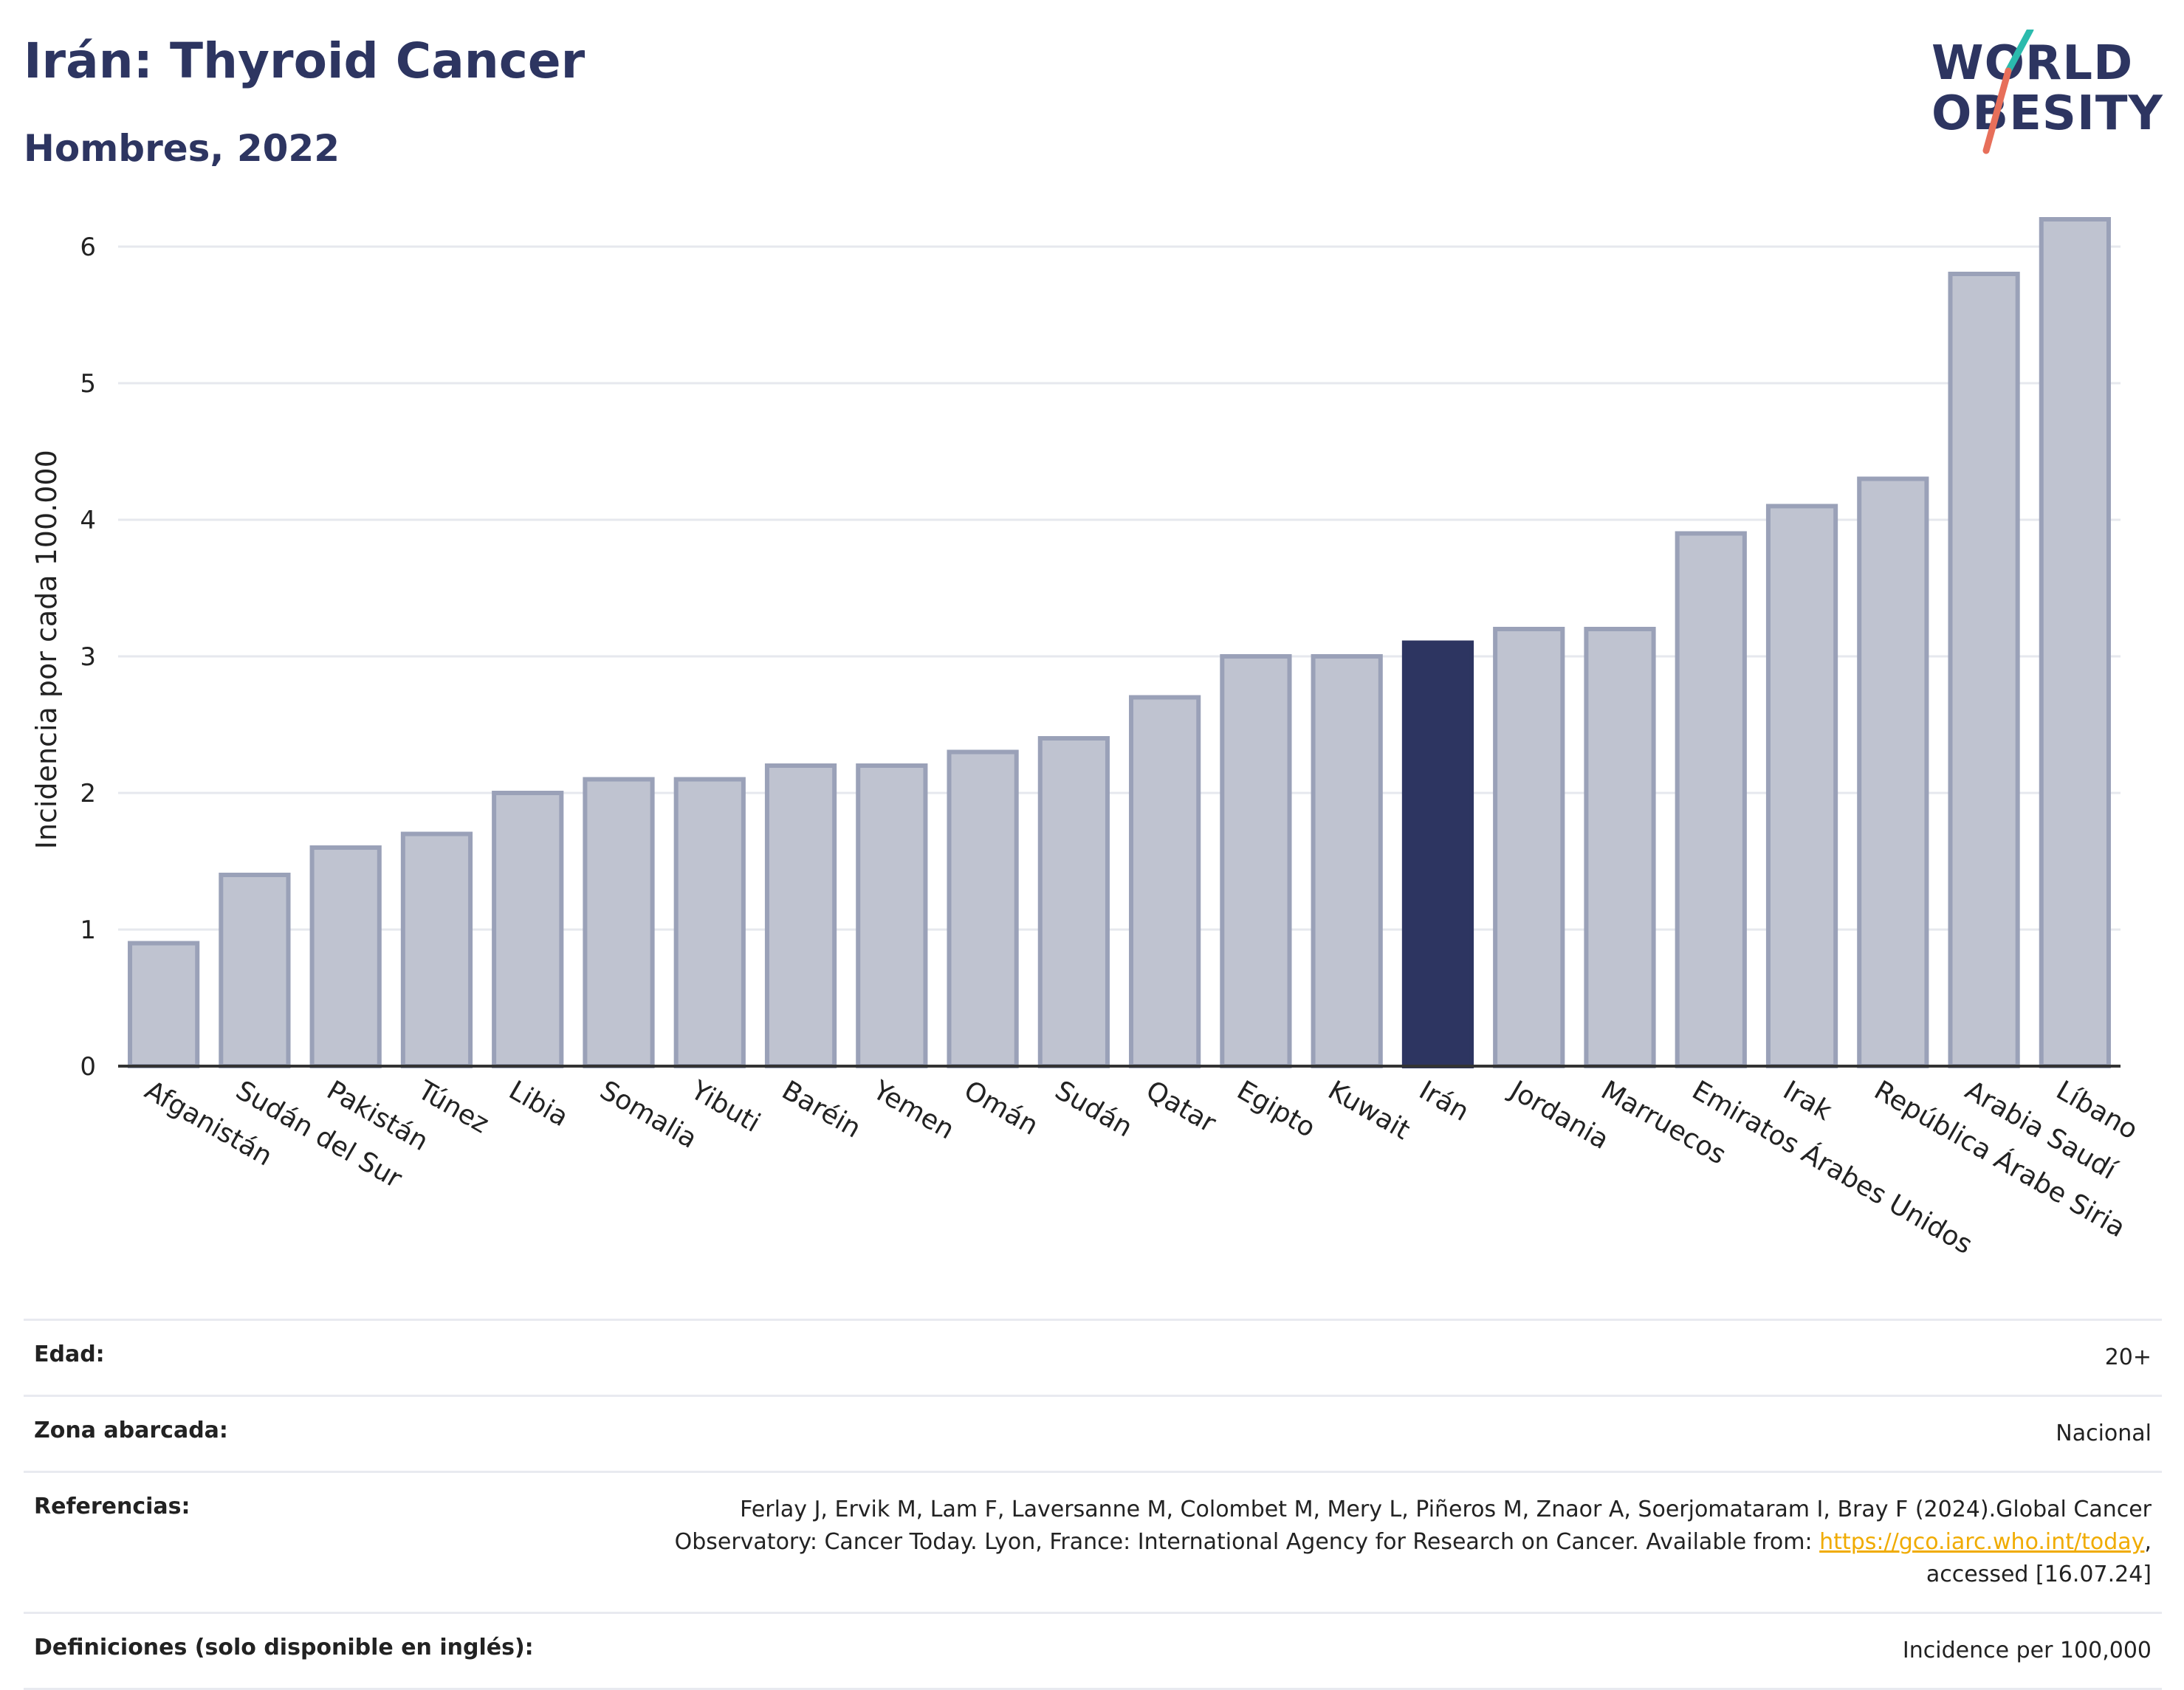  Describe the element at coordinates (1276, 1109) in the screenshot. I see `x-tick-label: Egipto` at that location.